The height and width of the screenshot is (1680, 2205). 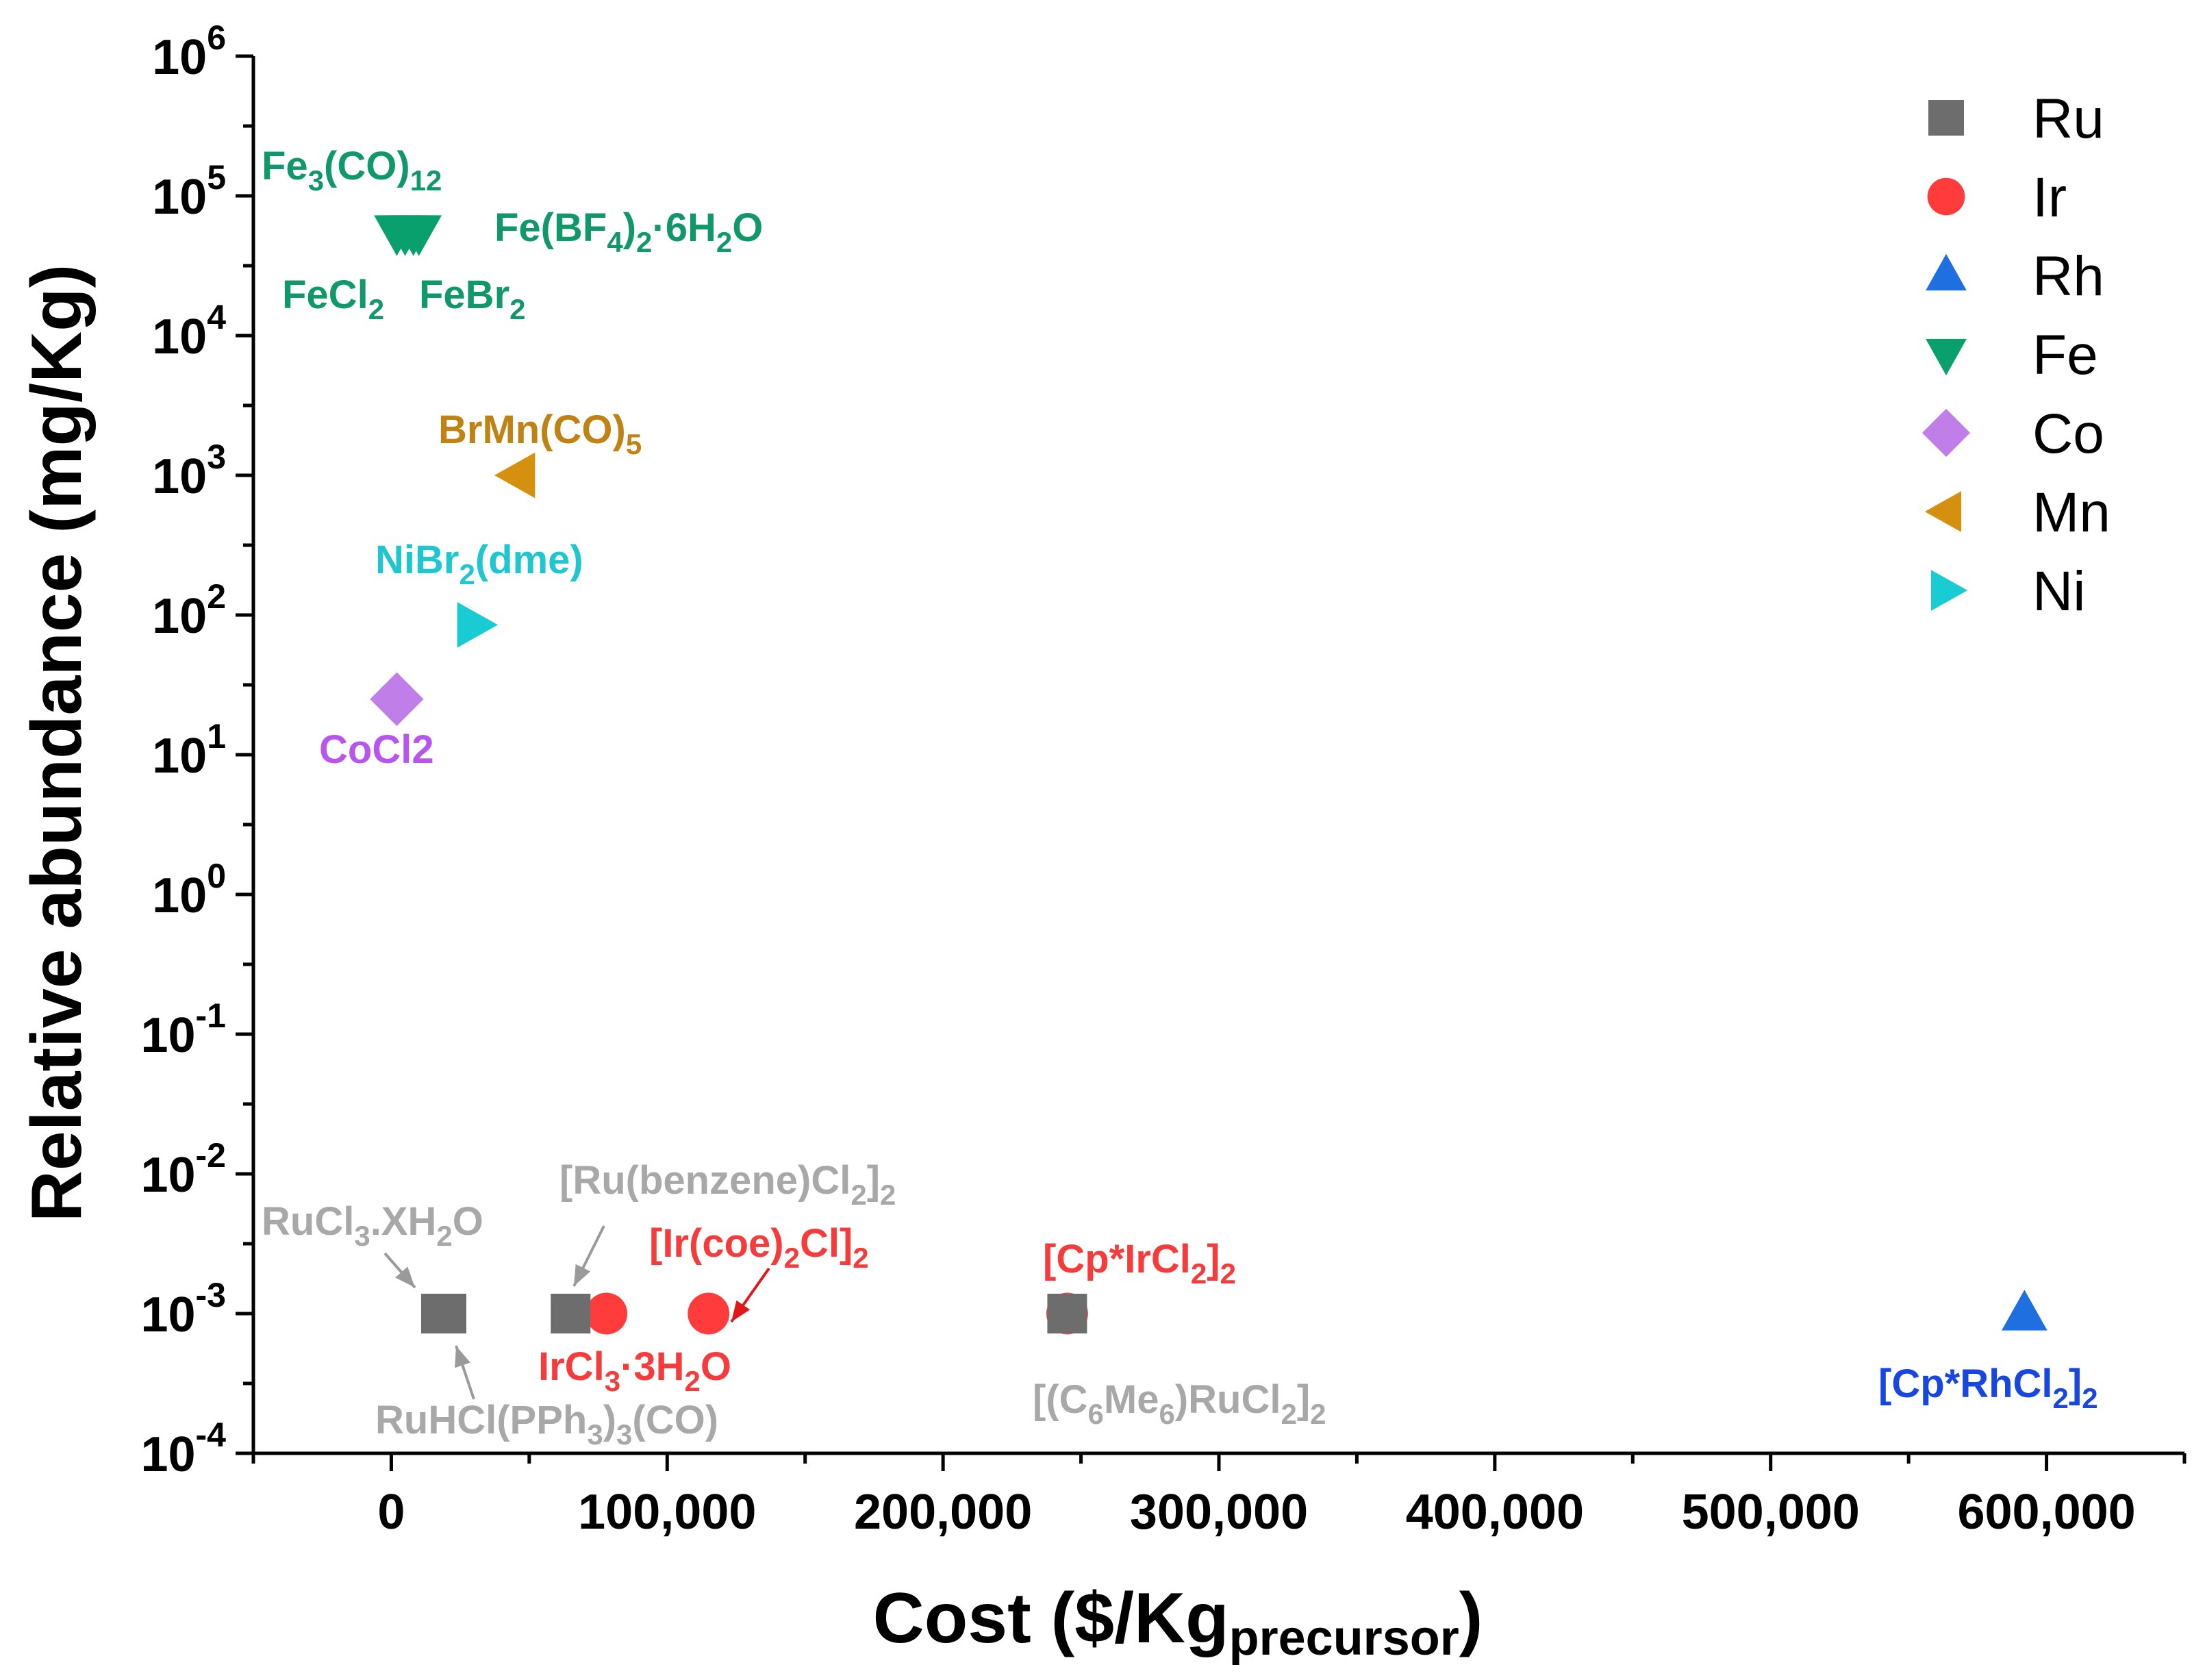 What do you see at coordinates (403, 1221) in the screenshot?
I see `annotation-text: .XH` at bounding box center [403, 1221].